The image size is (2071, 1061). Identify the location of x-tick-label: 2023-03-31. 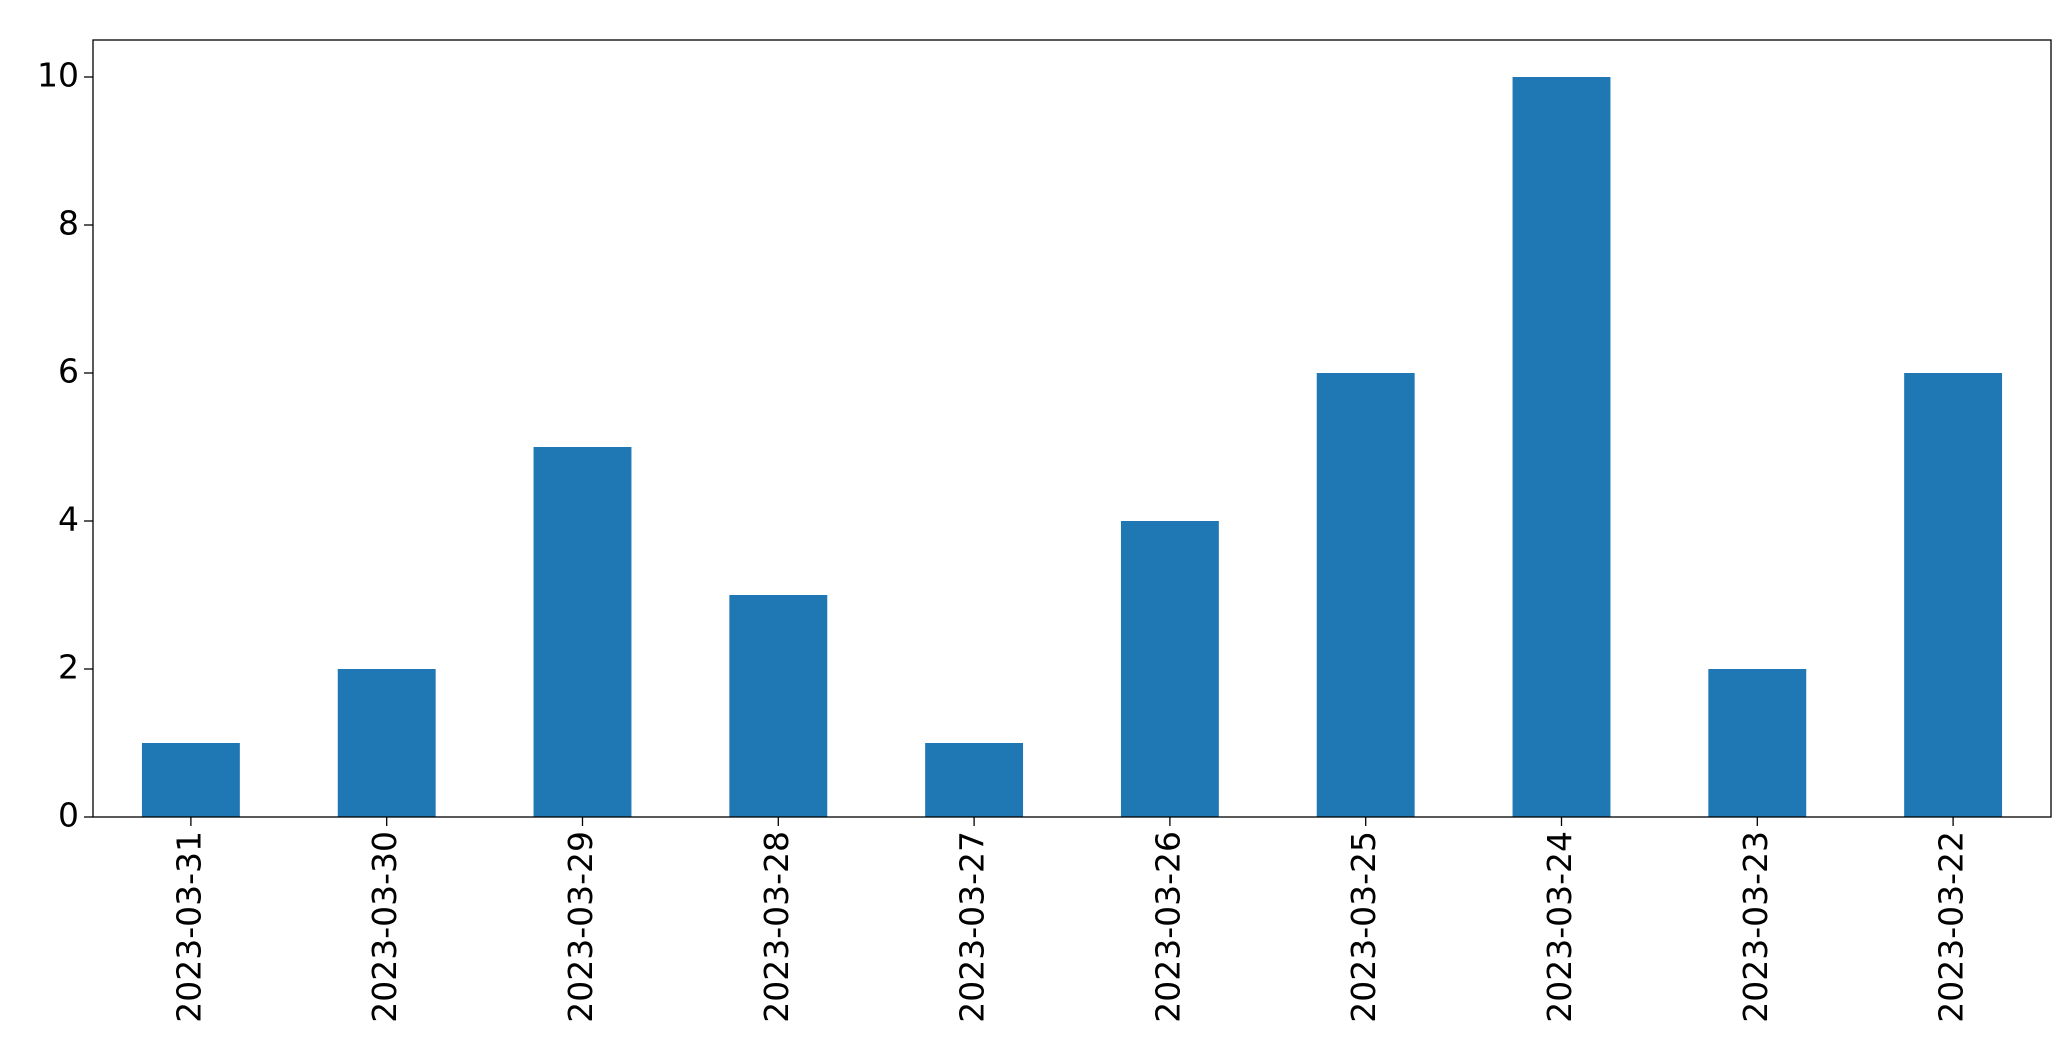
(188, 927).